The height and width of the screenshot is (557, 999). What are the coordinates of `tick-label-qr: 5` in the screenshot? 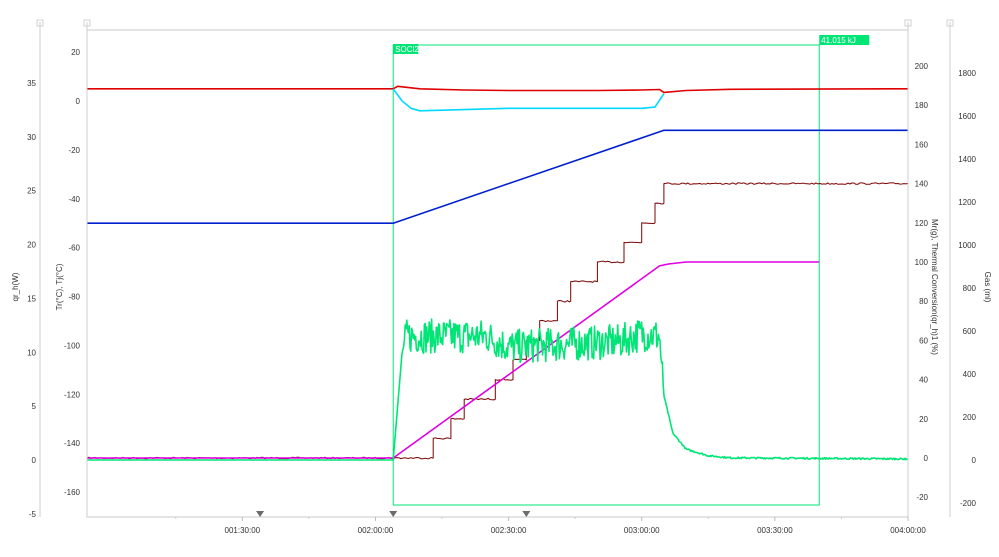 It's located at (34, 406).